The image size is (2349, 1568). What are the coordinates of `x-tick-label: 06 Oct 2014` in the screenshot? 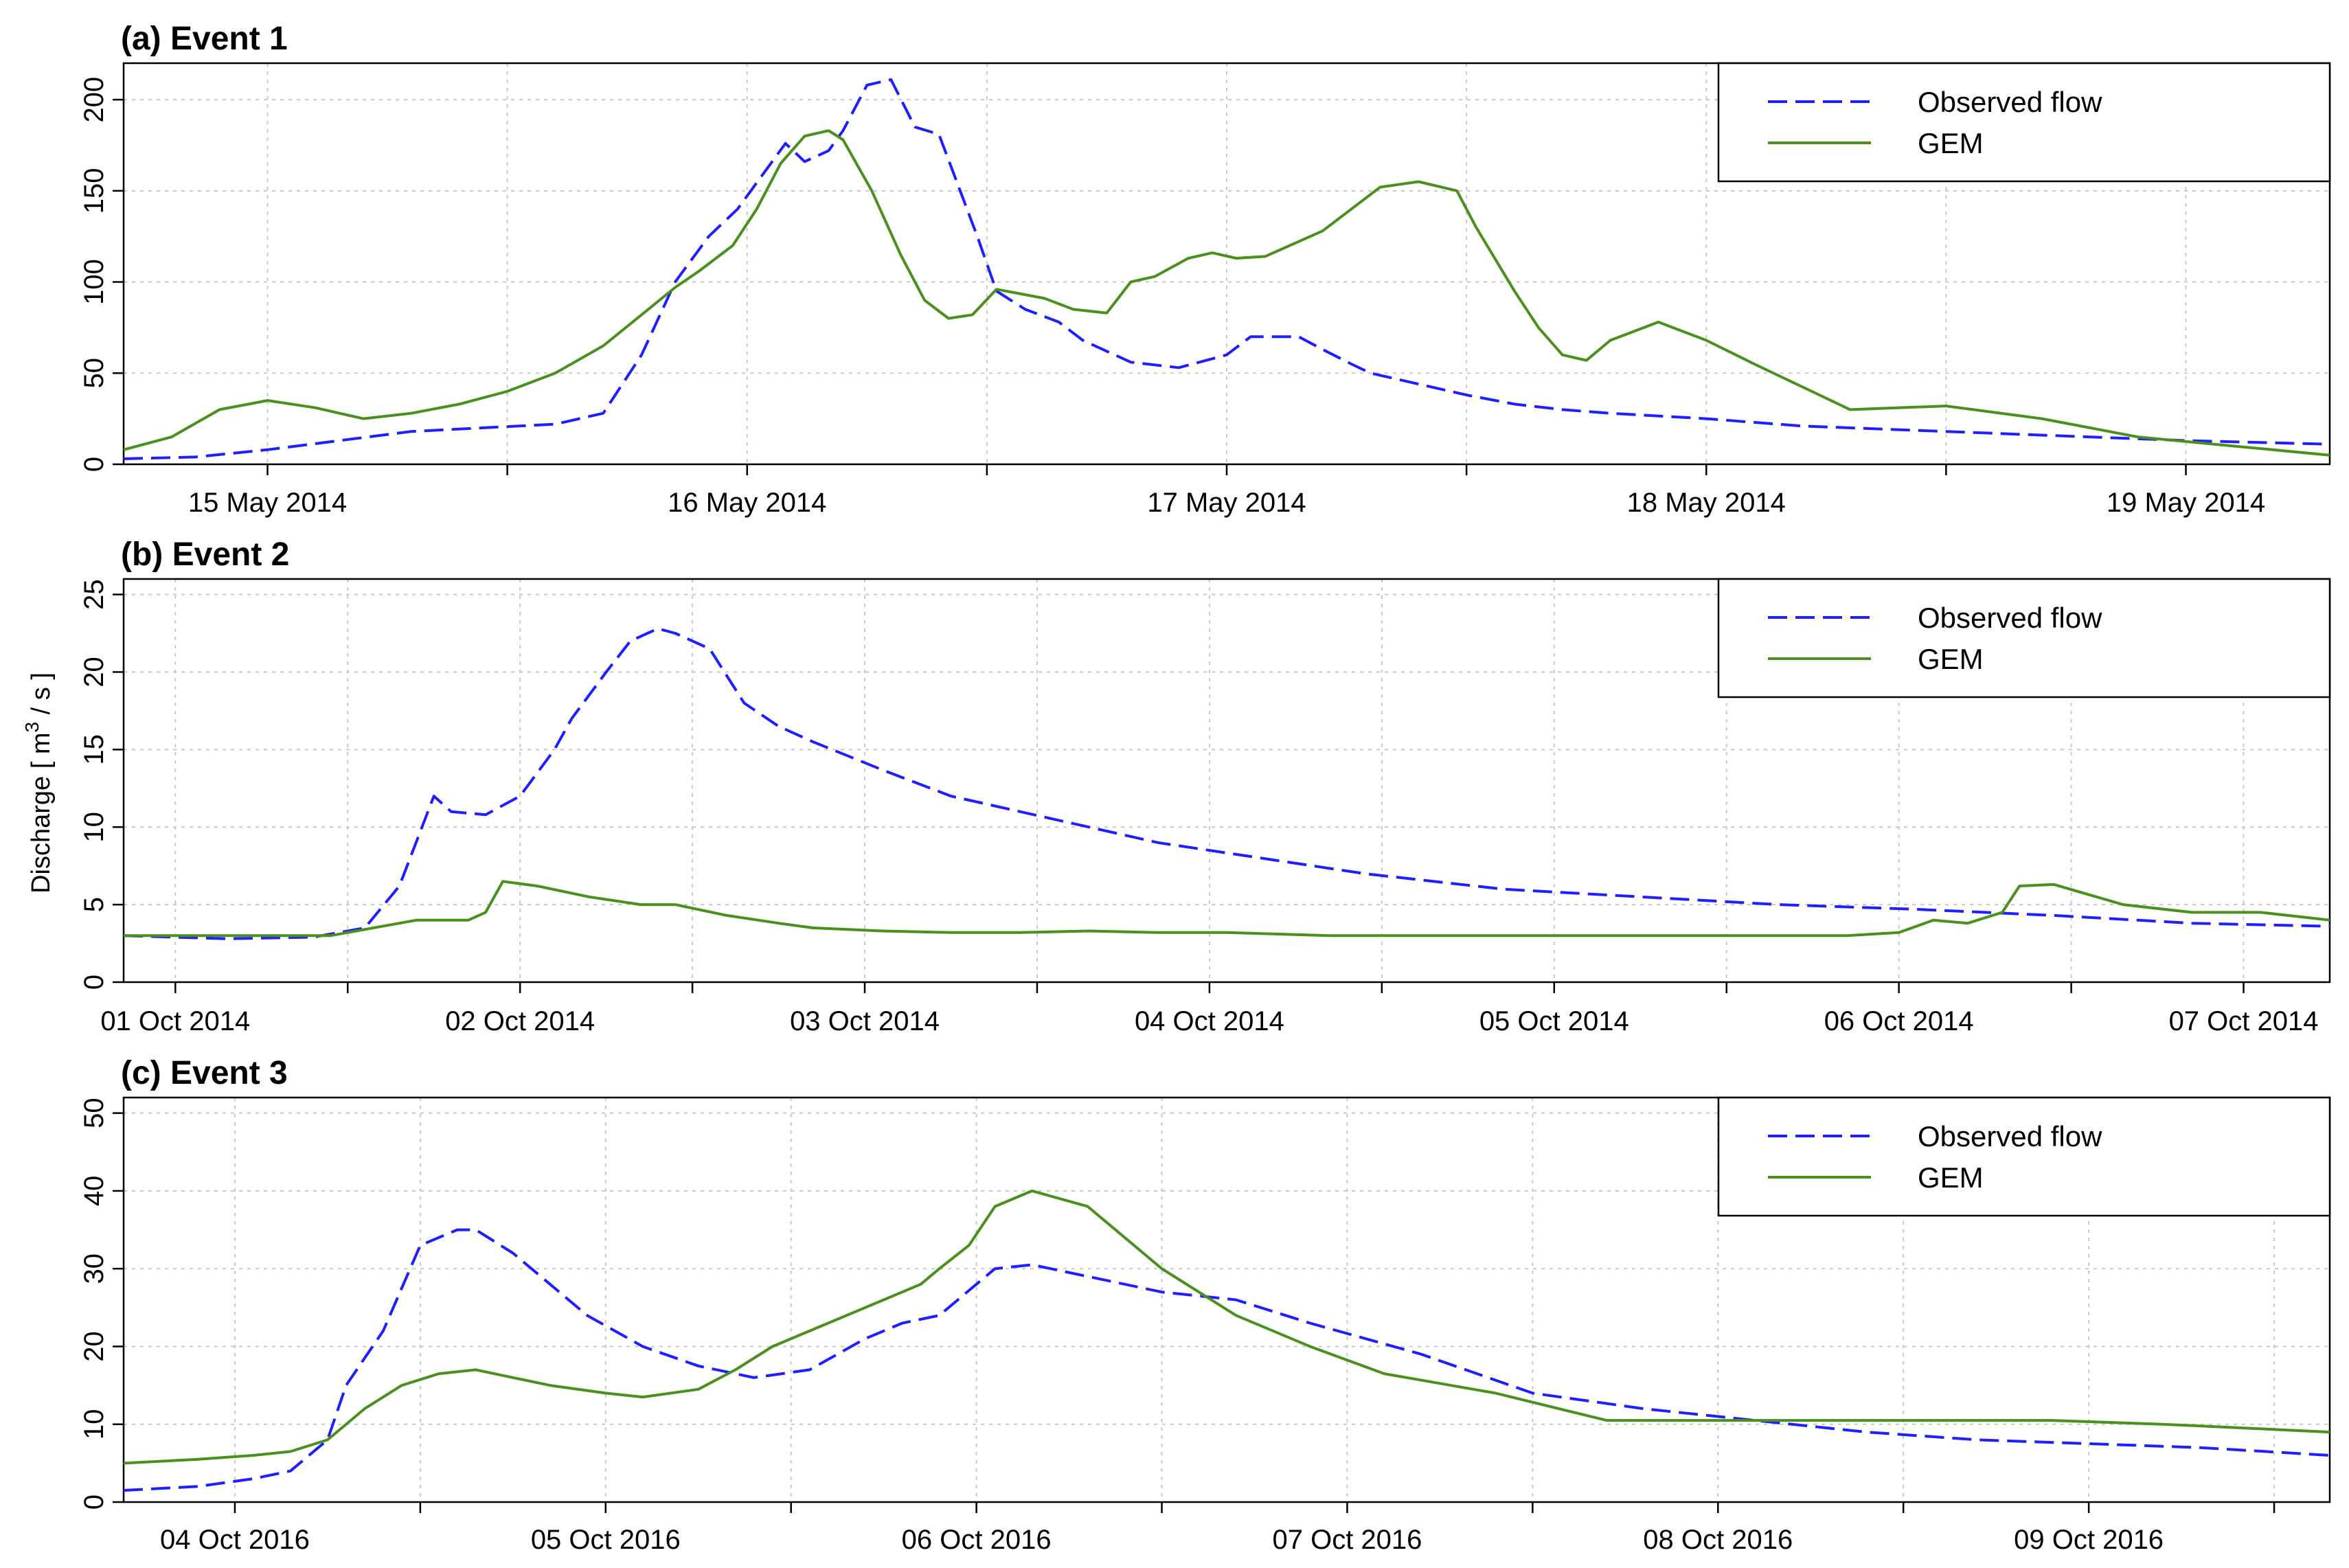 It's located at (1899, 1021).